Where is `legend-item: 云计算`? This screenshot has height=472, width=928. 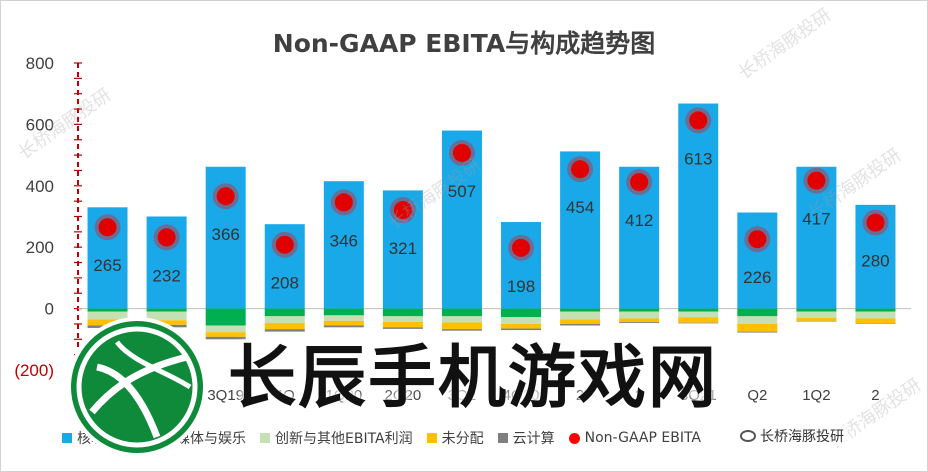 legend-item: 云计算 is located at coordinates (526, 438).